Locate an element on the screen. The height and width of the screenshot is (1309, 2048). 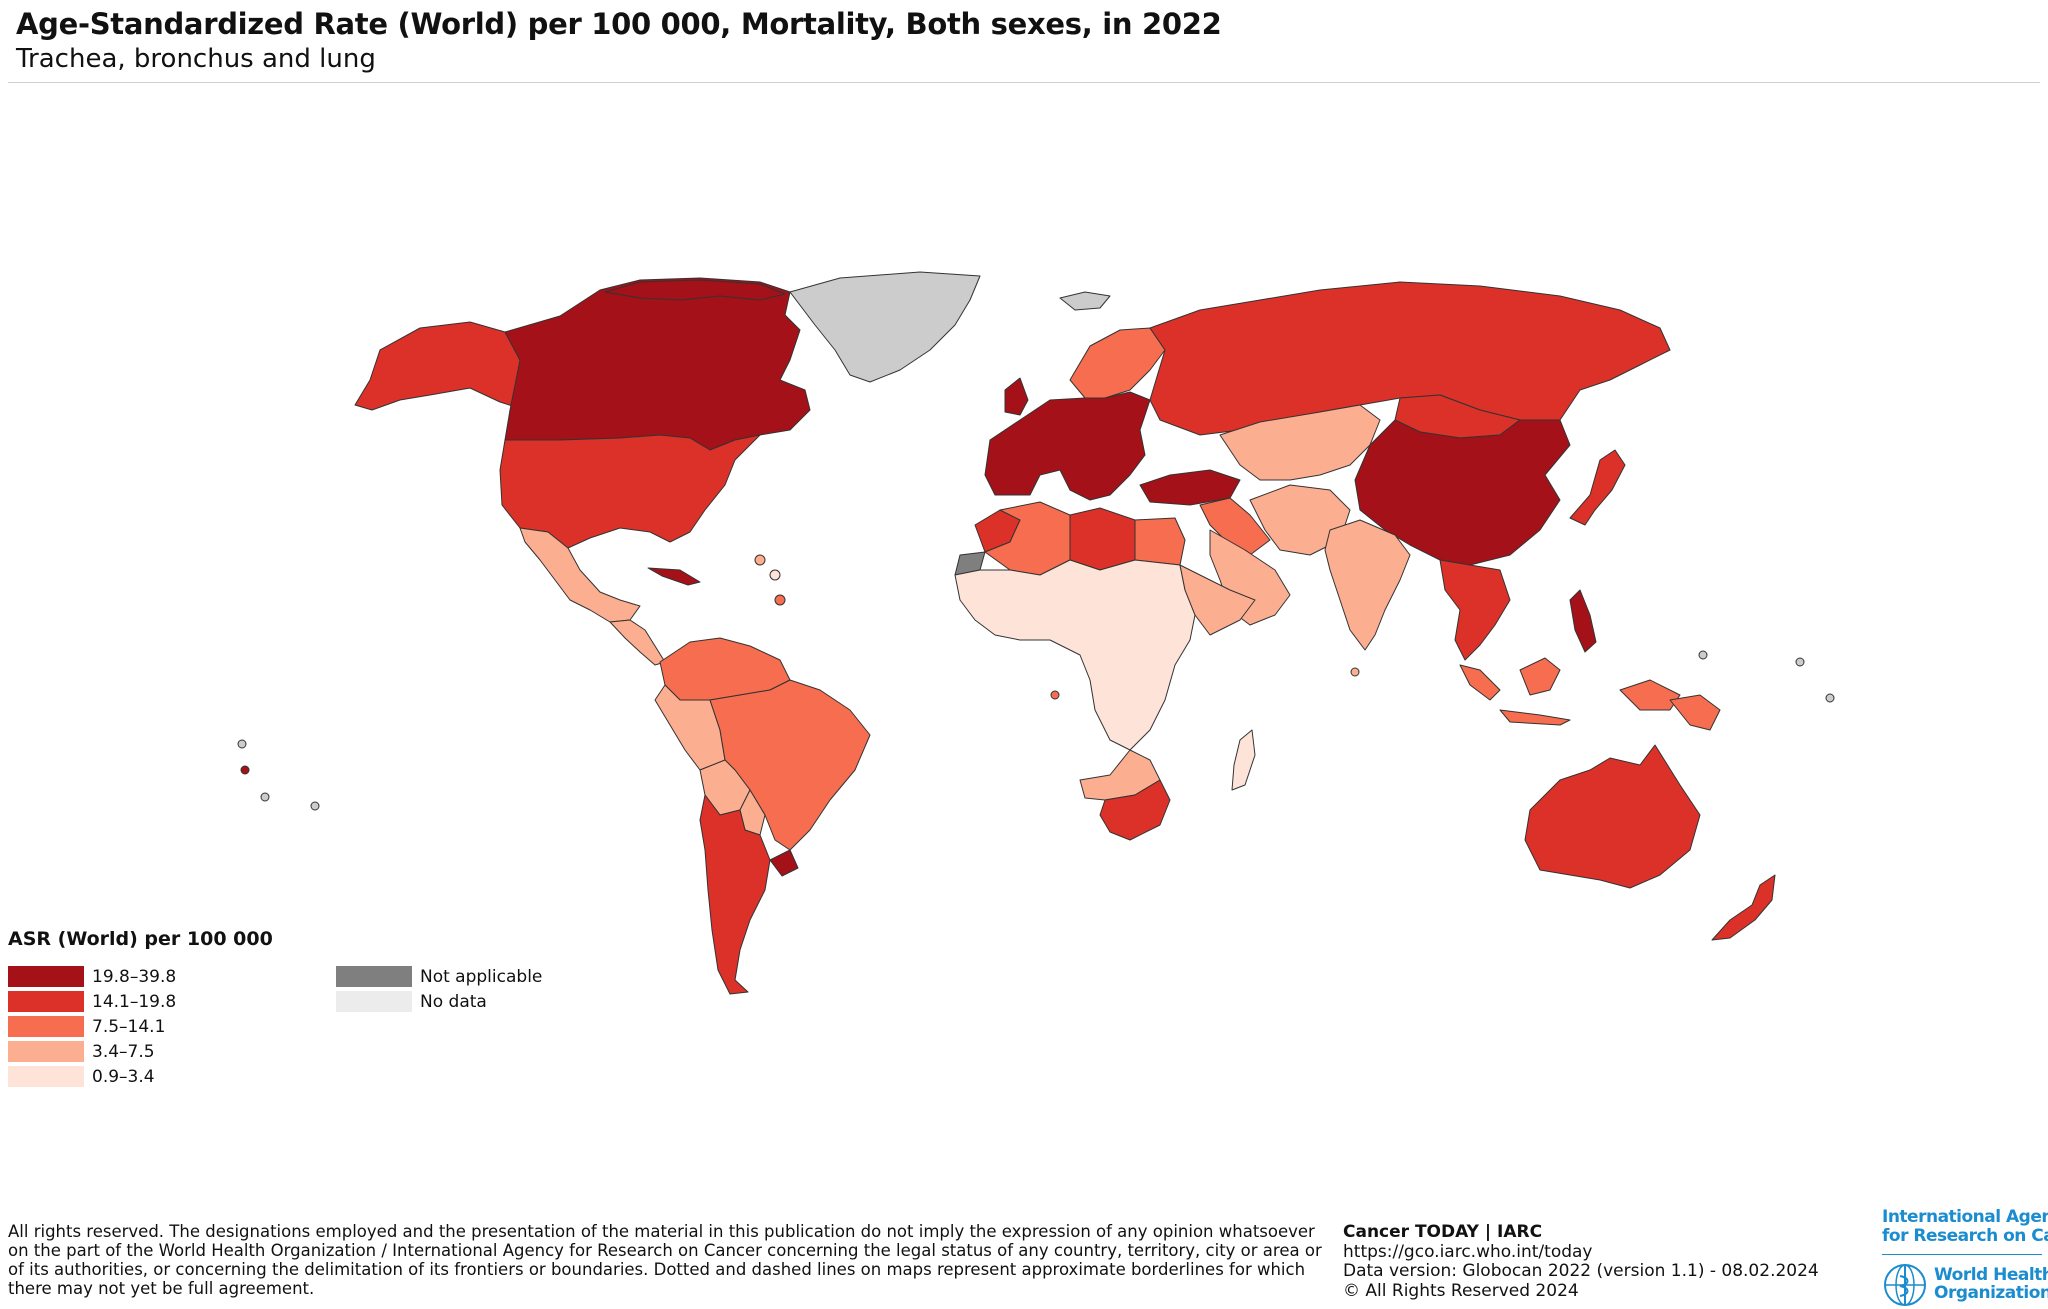
region-central-asia is located at coordinates (1300, 442).